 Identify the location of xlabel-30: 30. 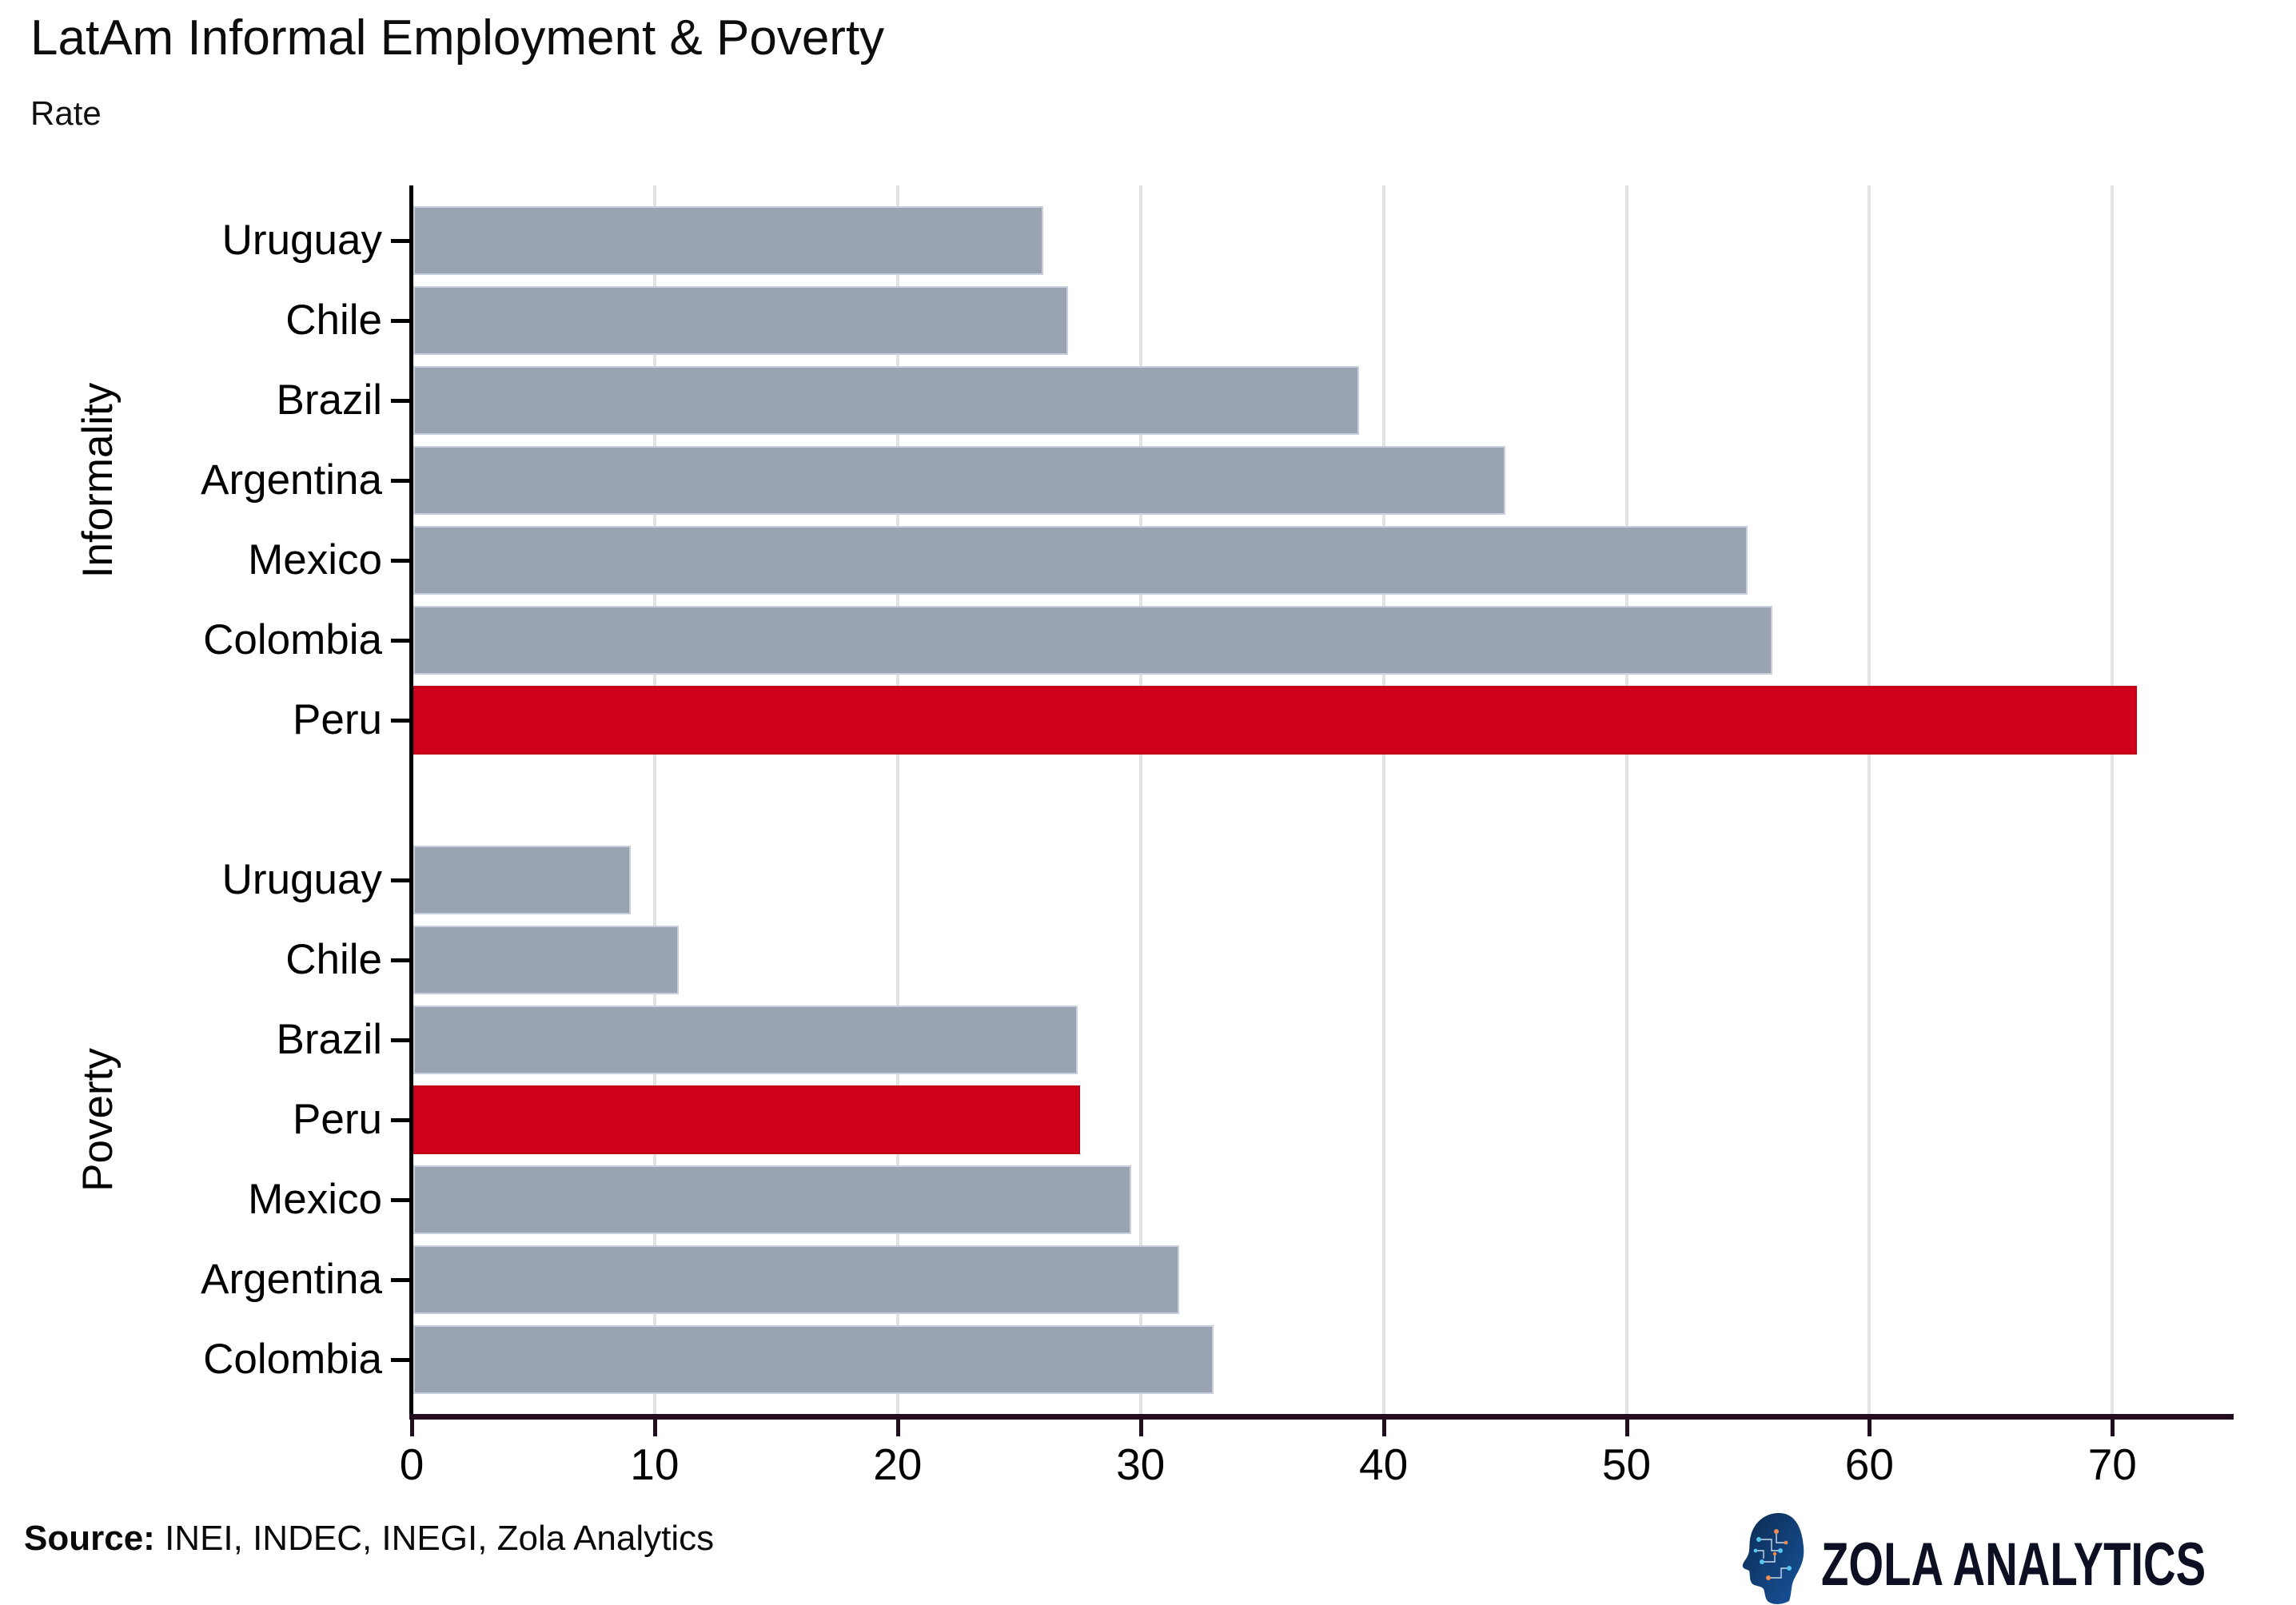
(1141, 1464).